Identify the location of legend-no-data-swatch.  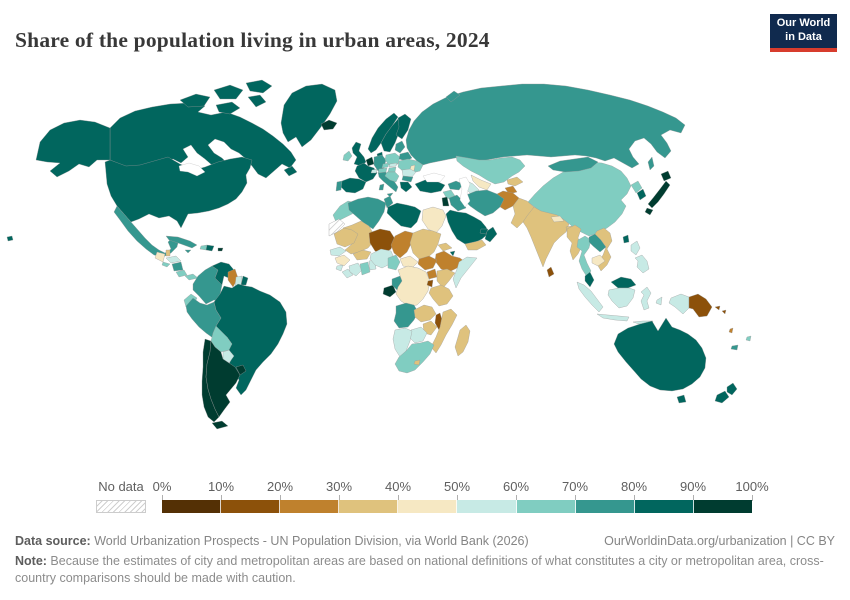
(121, 506).